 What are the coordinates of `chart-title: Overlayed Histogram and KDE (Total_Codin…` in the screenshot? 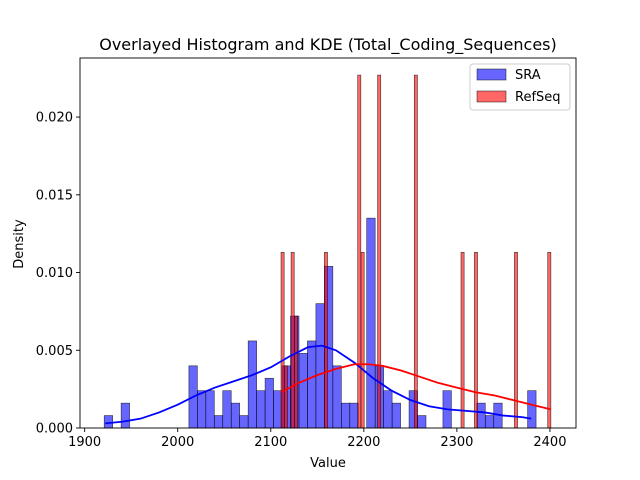 It's located at (328, 45).